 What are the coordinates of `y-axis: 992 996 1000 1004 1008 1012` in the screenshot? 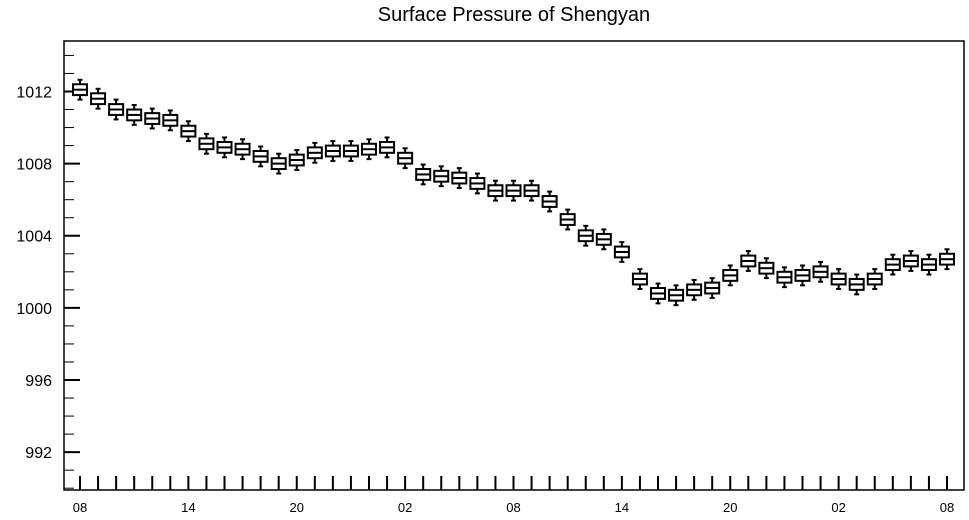 It's located at (48, 271).